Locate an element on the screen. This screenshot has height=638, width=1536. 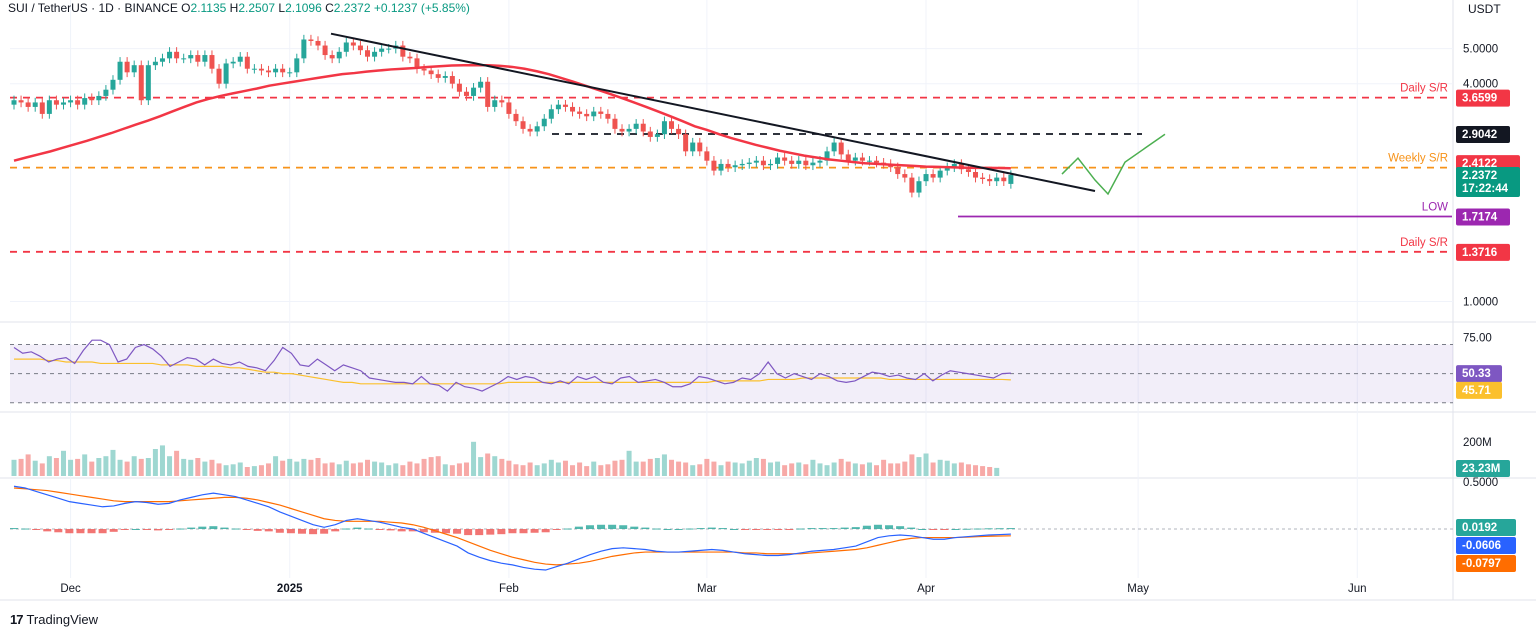
date-label: 2025 is located at coordinates (290, 589).